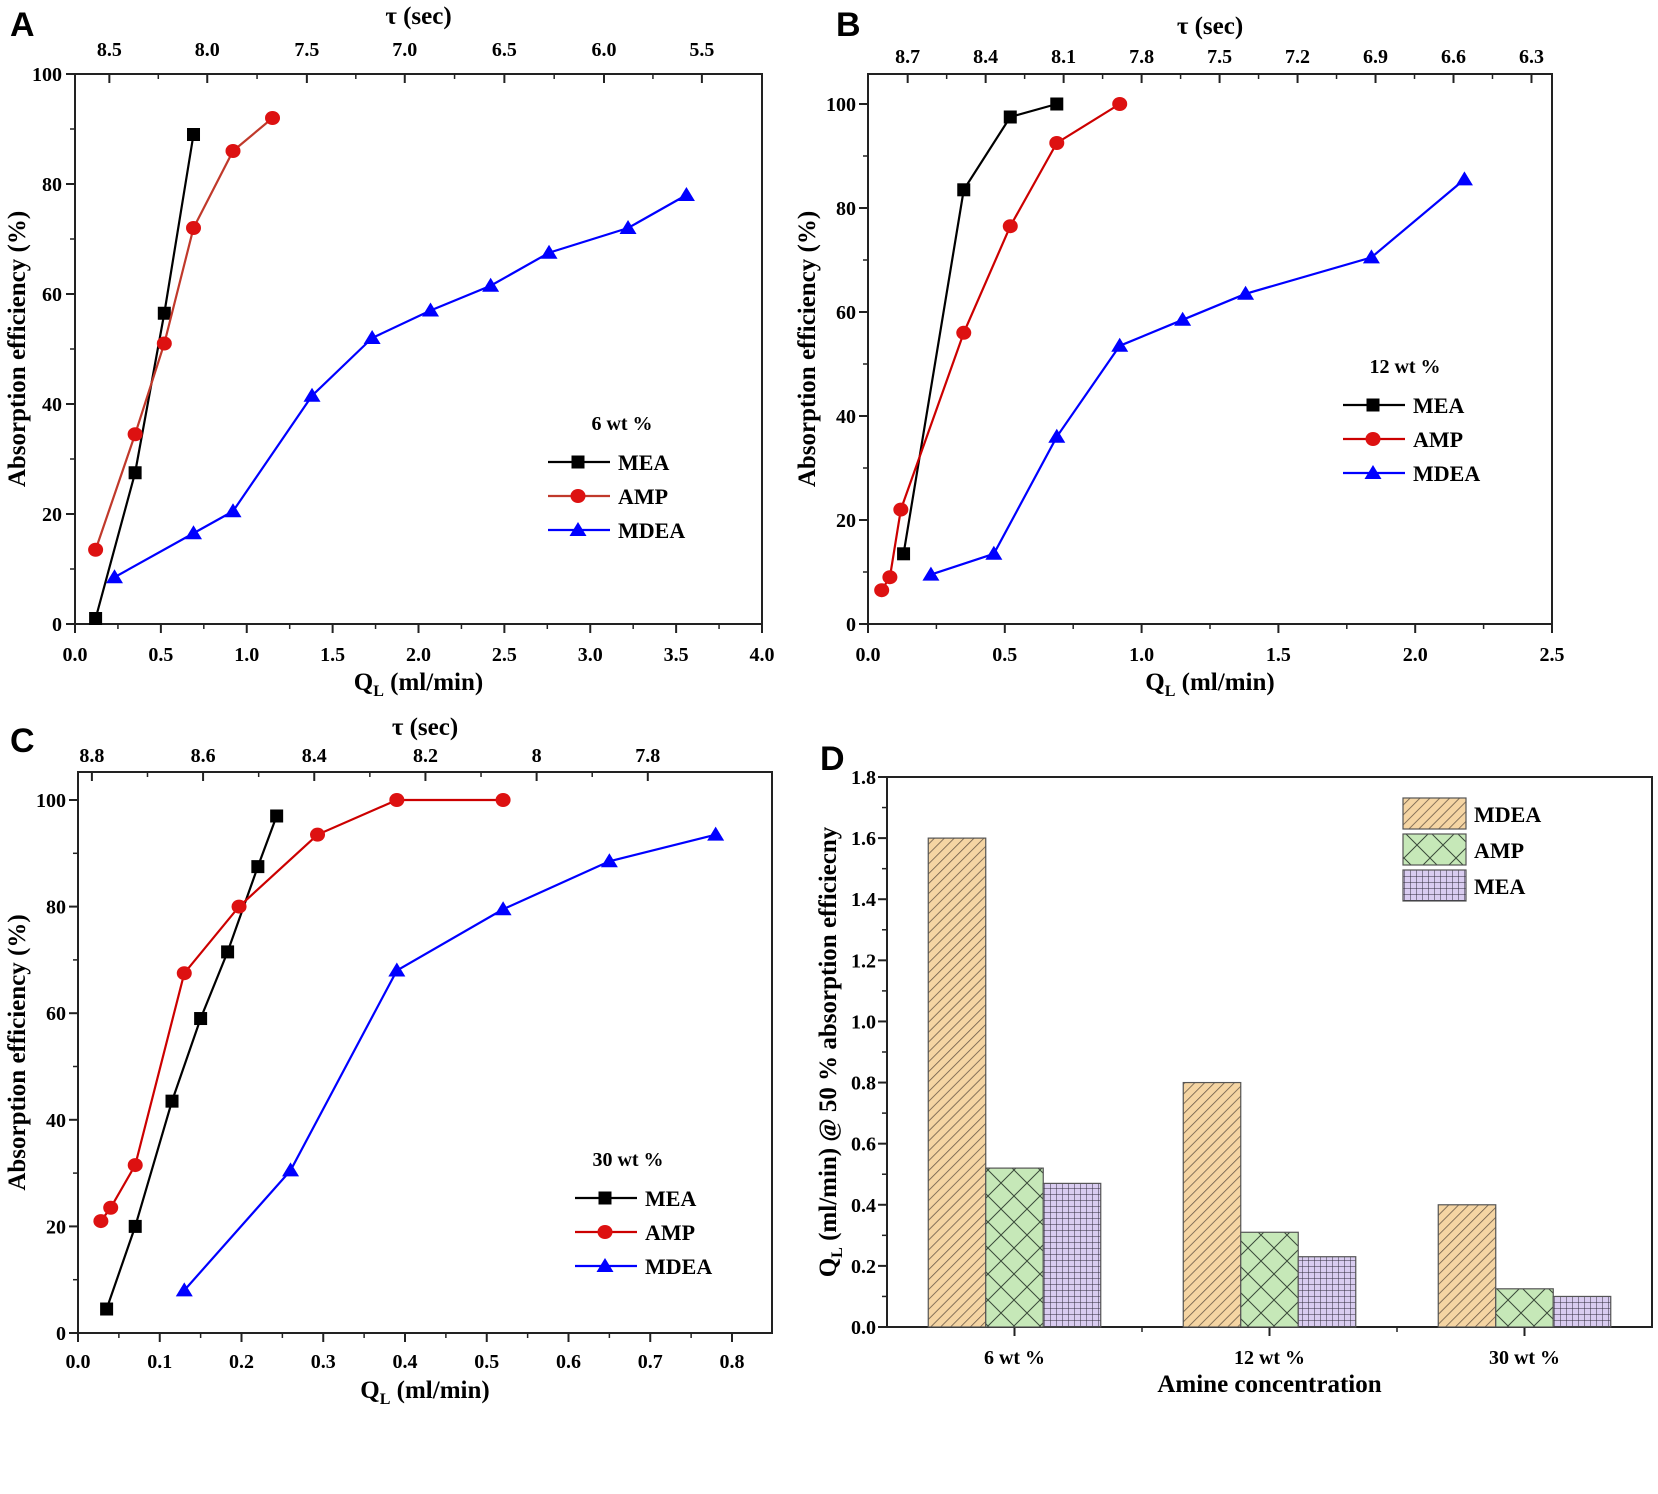 This screenshot has width=1658, height=1494. Describe the element at coordinates (643, 496) in the screenshot. I see `legend-label-amp: AMP` at that location.